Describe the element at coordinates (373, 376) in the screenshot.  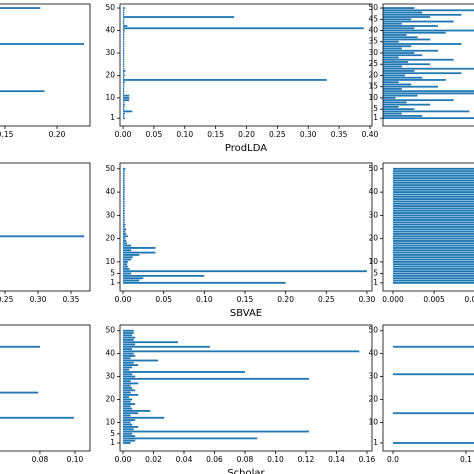
I see `y-tick-label: 30` at that location.